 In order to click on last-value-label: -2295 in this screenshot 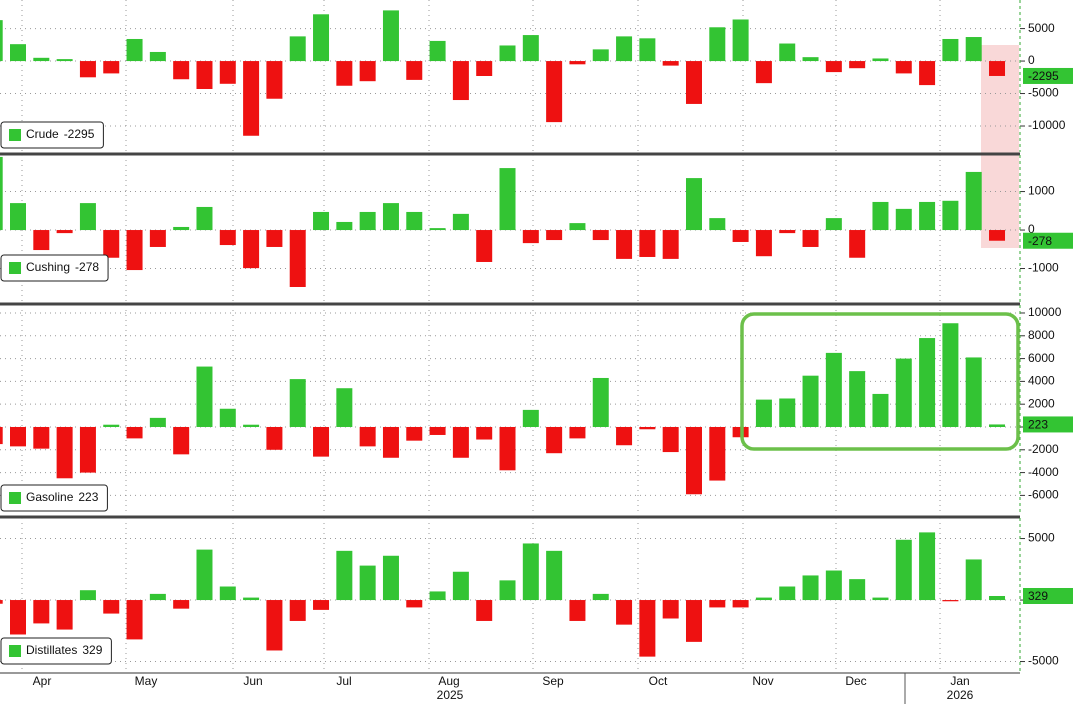, I will do `click(1043, 76)`.